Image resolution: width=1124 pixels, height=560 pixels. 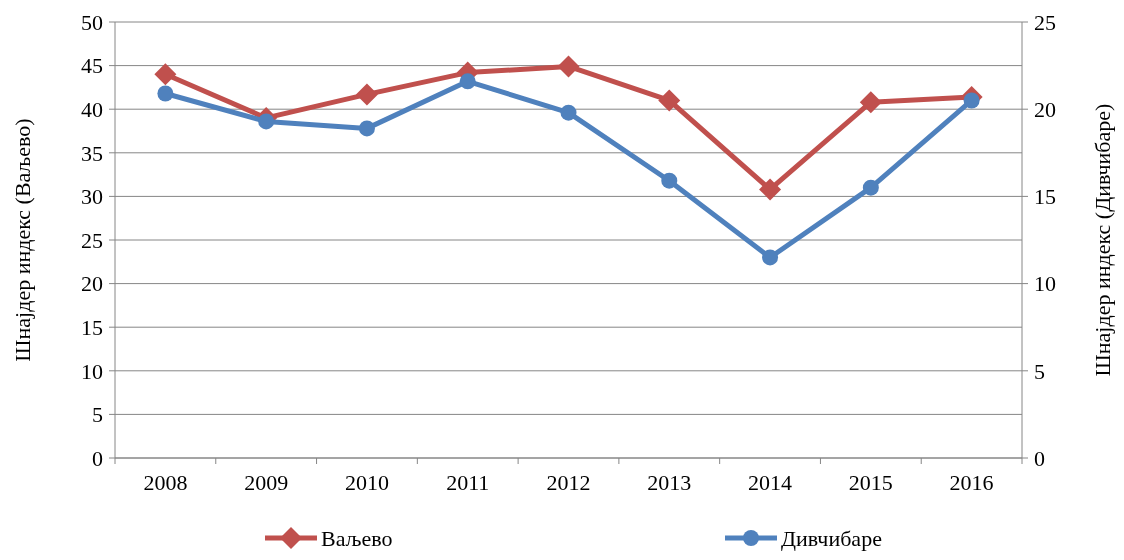 What do you see at coordinates (1045, 109) in the screenshot?
I see `y2-tick-label: 20` at bounding box center [1045, 109].